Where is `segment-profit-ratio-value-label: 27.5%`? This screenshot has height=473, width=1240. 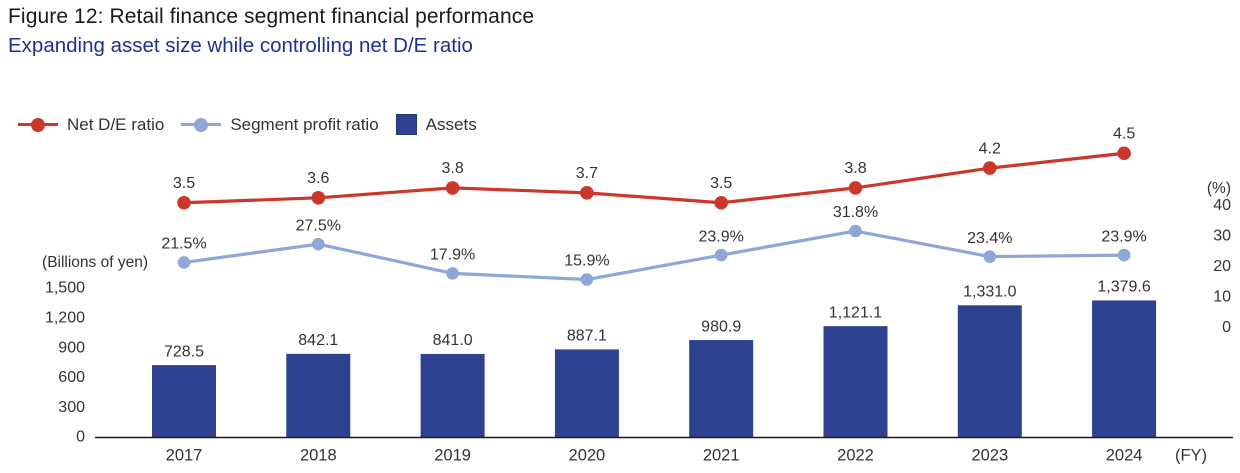 segment-profit-ratio-value-label: 27.5% is located at coordinates (318, 225).